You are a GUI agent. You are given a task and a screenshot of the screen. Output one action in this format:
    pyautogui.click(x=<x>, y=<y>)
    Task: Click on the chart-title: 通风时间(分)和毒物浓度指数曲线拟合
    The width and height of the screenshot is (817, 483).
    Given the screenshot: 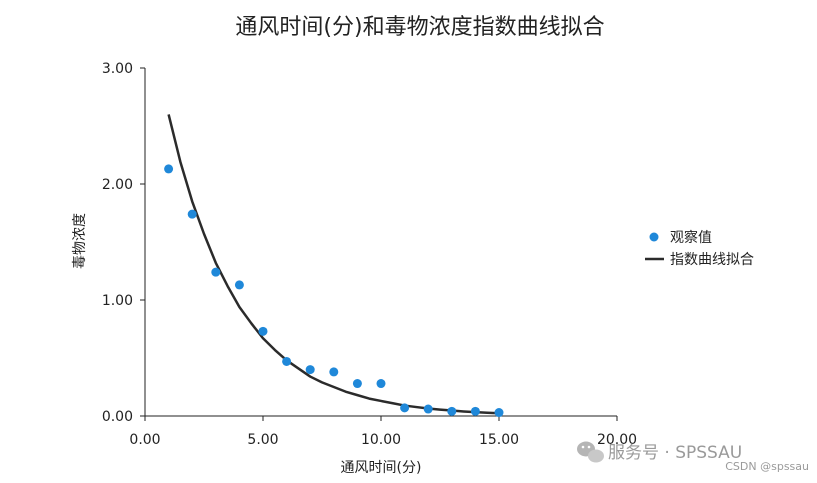 What is the action you would take?
    pyautogui.click(x=419, y=27)
    